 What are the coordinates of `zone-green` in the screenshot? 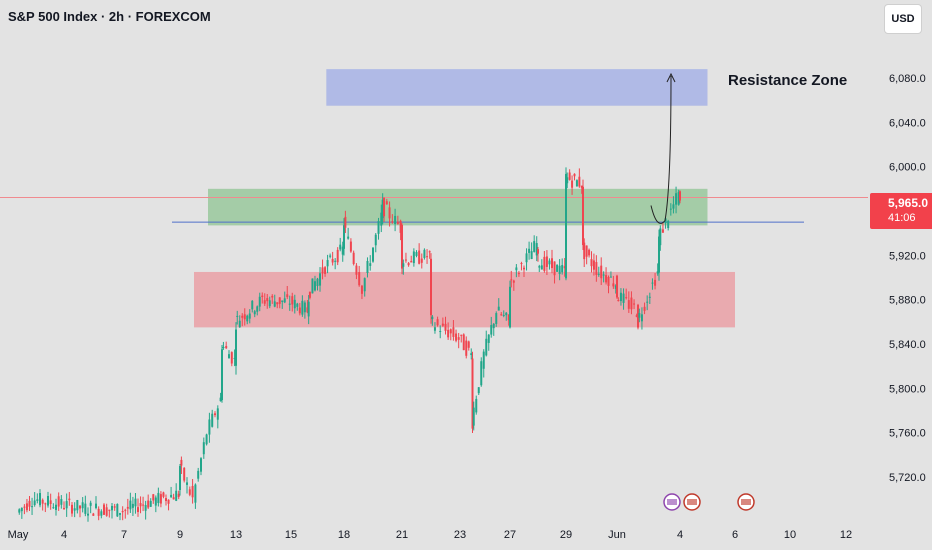 It's located at (458, 207).